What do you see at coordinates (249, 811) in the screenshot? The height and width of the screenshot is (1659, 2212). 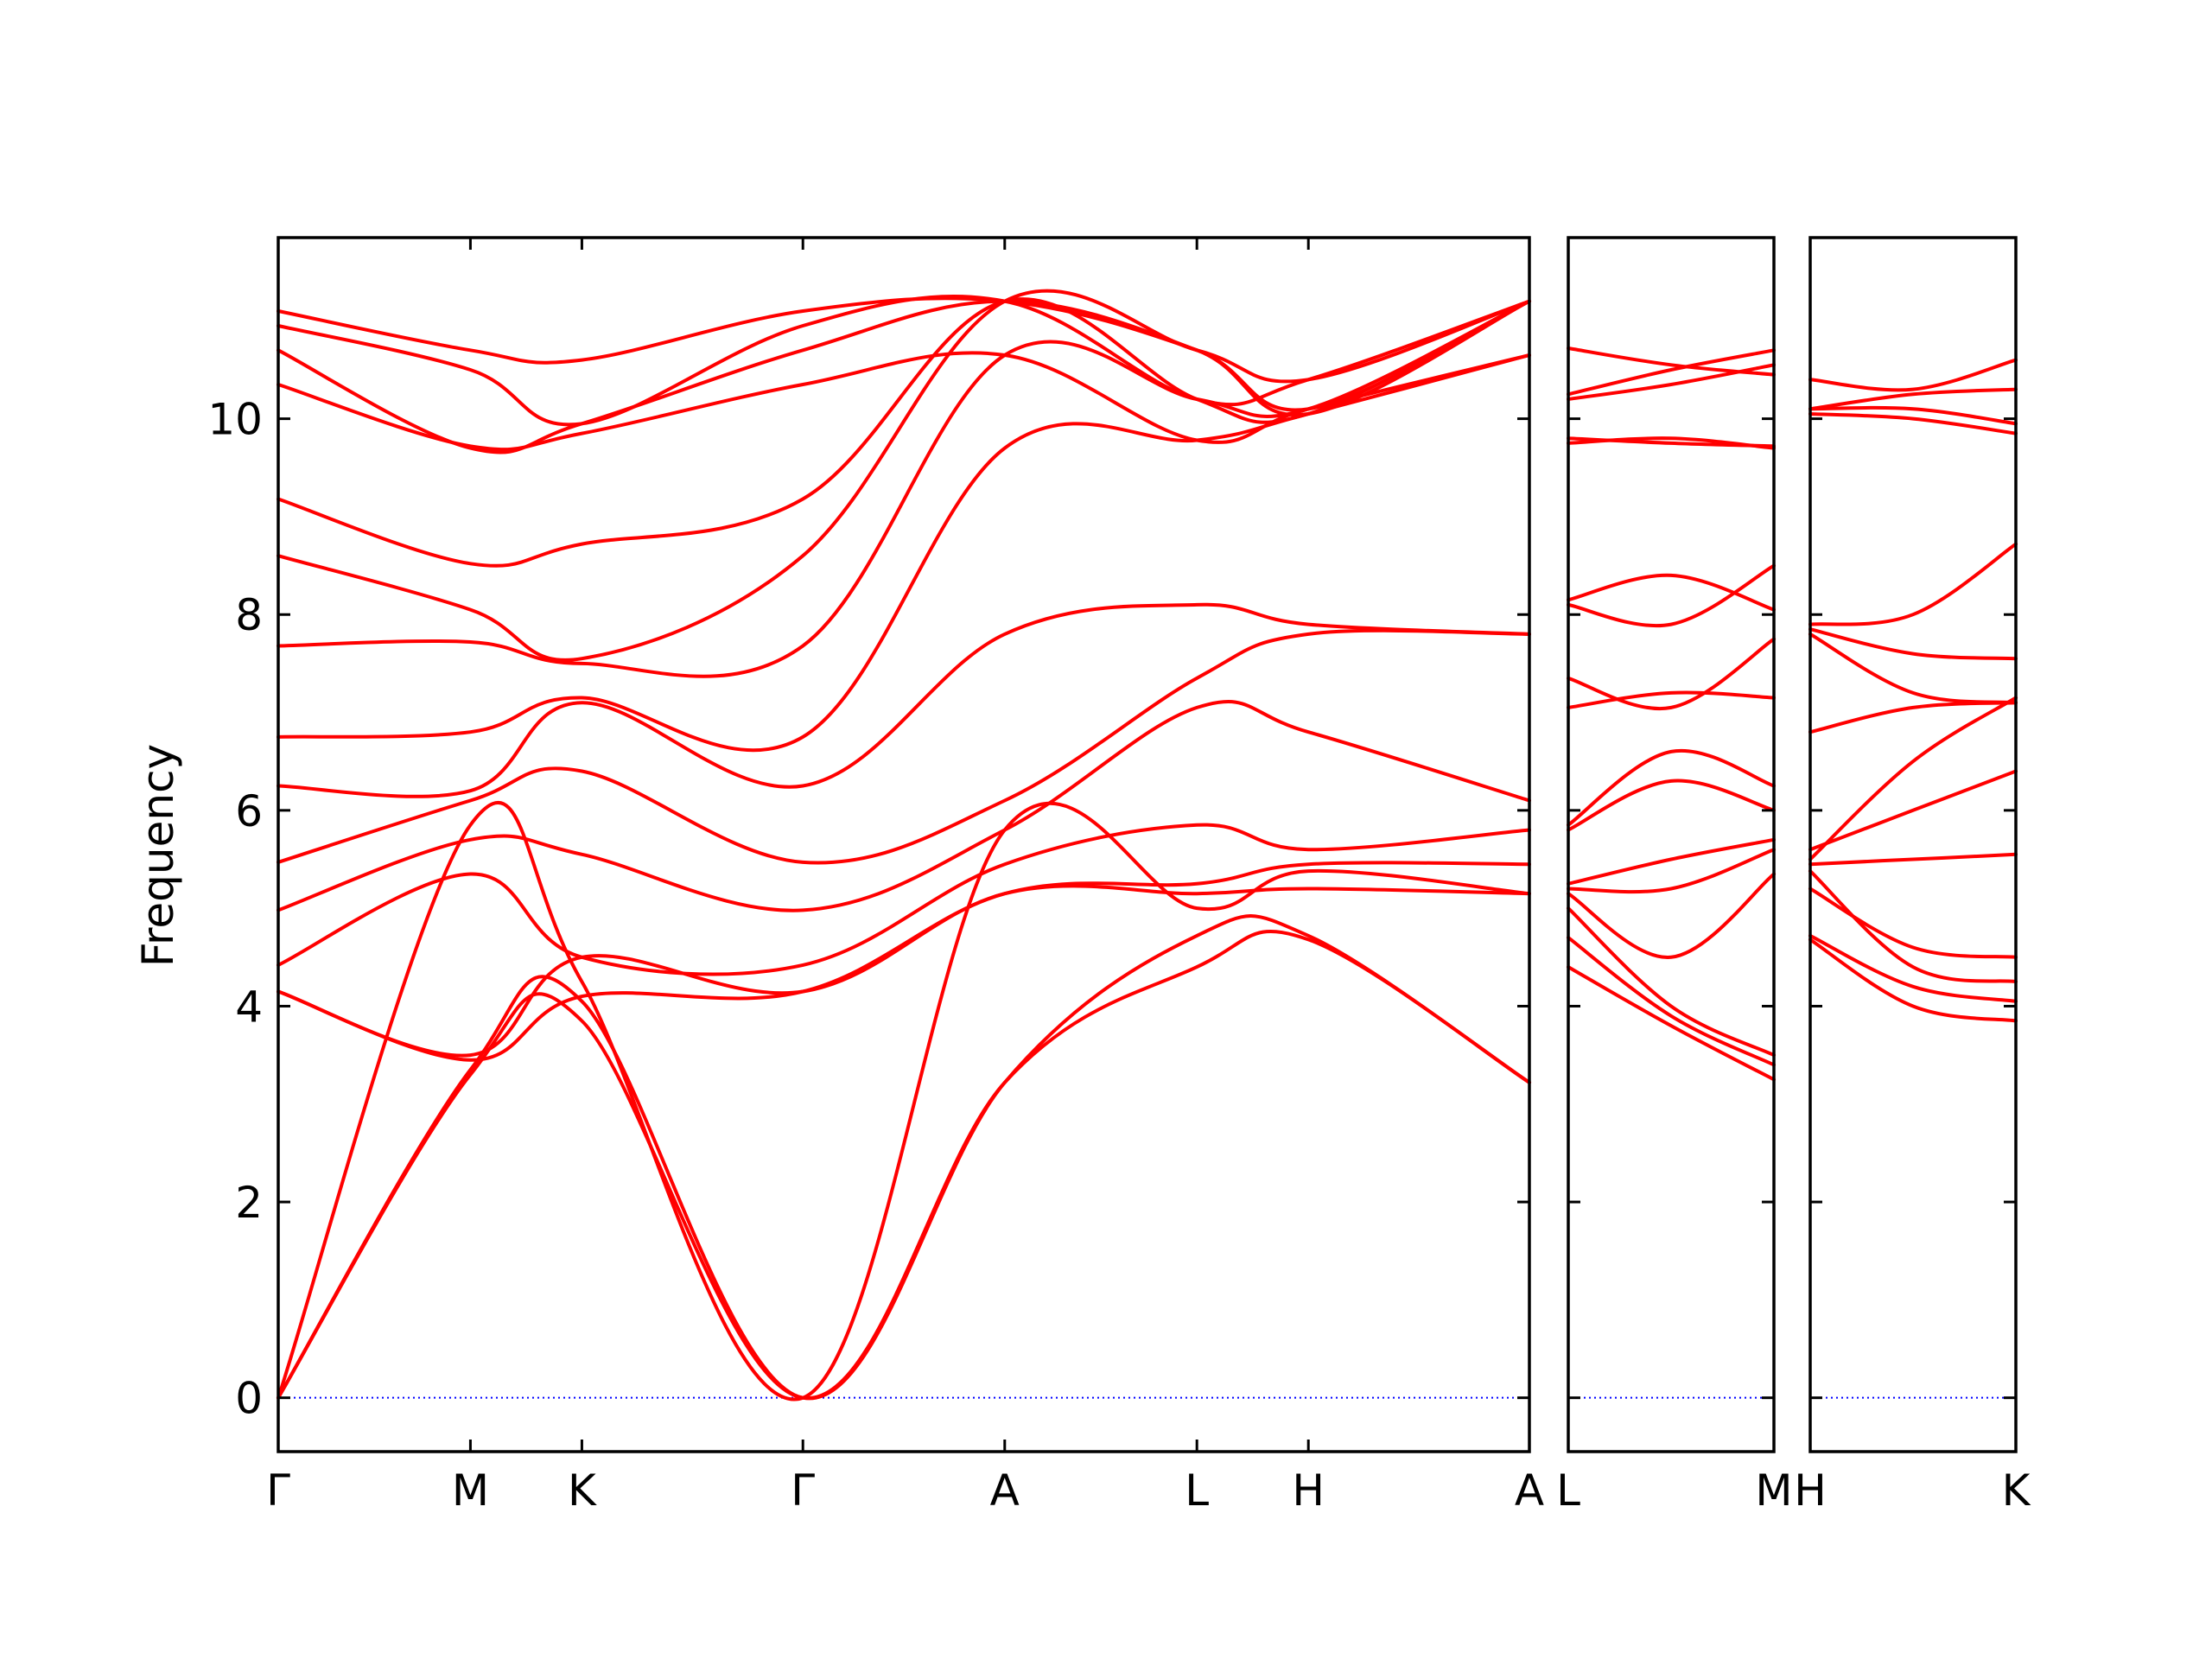 I see `y-tick-label: 6` at bounding box center [249, 811].